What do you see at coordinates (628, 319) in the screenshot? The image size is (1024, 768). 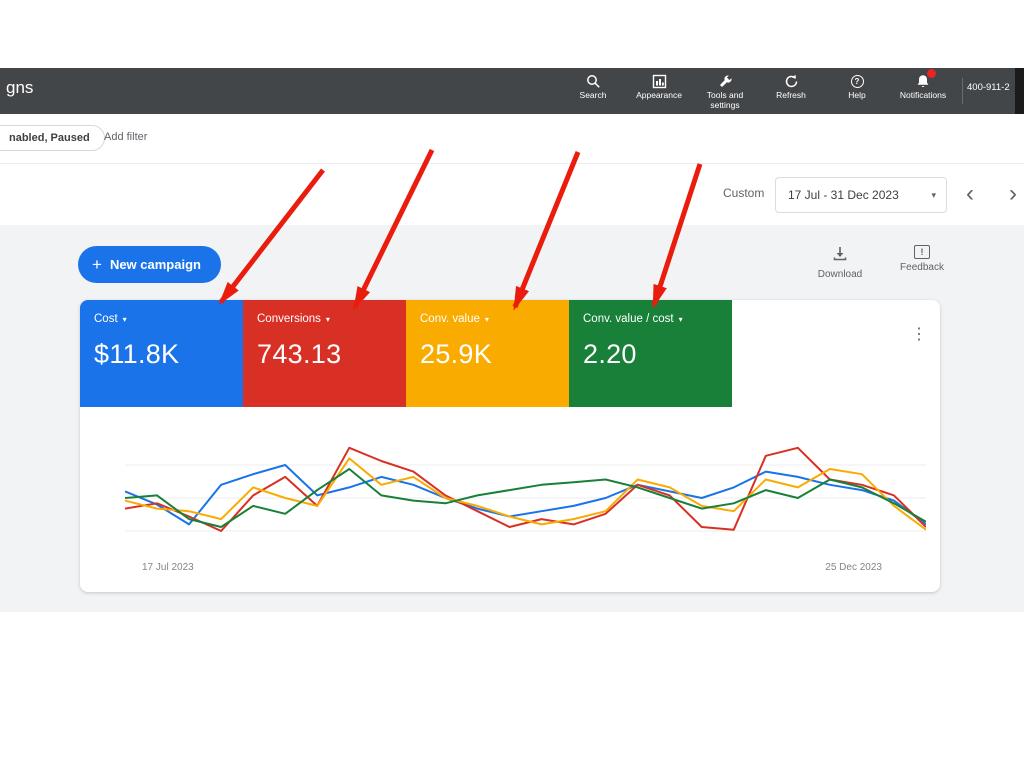 I see `metric-conv-value-cost-label: Conv. value / cost` at bounding box center [628, 319].